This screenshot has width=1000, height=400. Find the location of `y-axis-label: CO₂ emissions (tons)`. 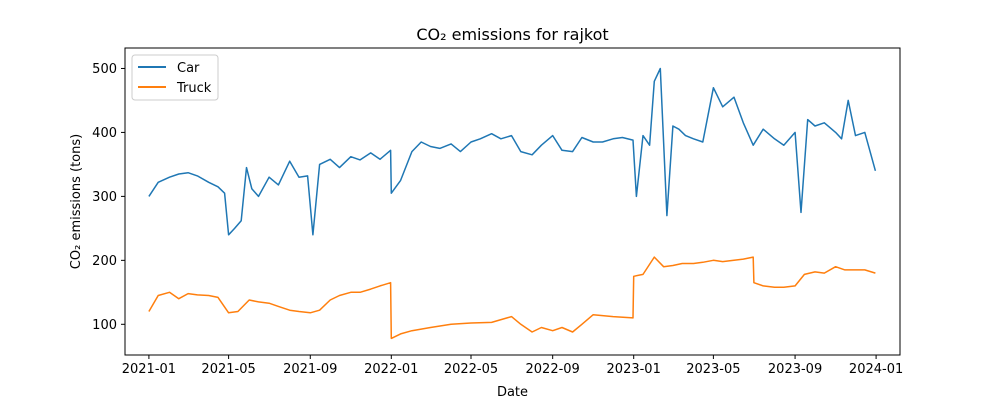

y-axis-label: CO₂ emissions (tons) is located at coordinates (76, 201).